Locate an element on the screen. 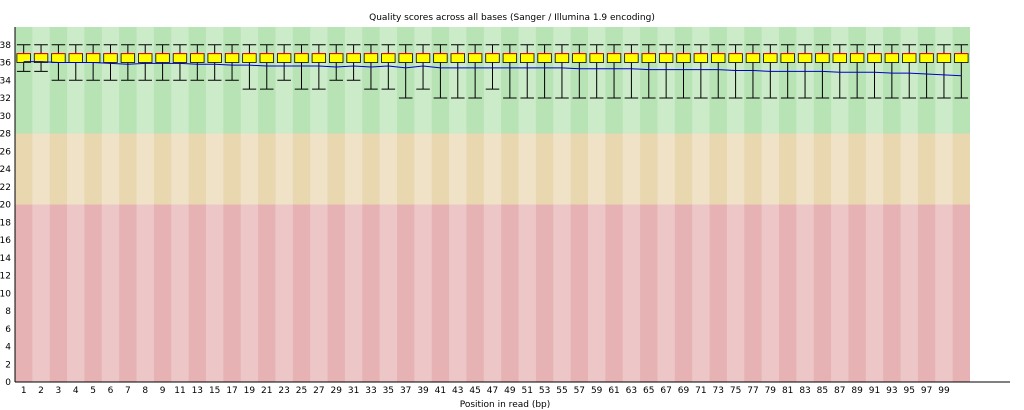 The width and height of the screenshot is (1024, 410). x-tick-label: 69 is located at coordinates (684, 391).